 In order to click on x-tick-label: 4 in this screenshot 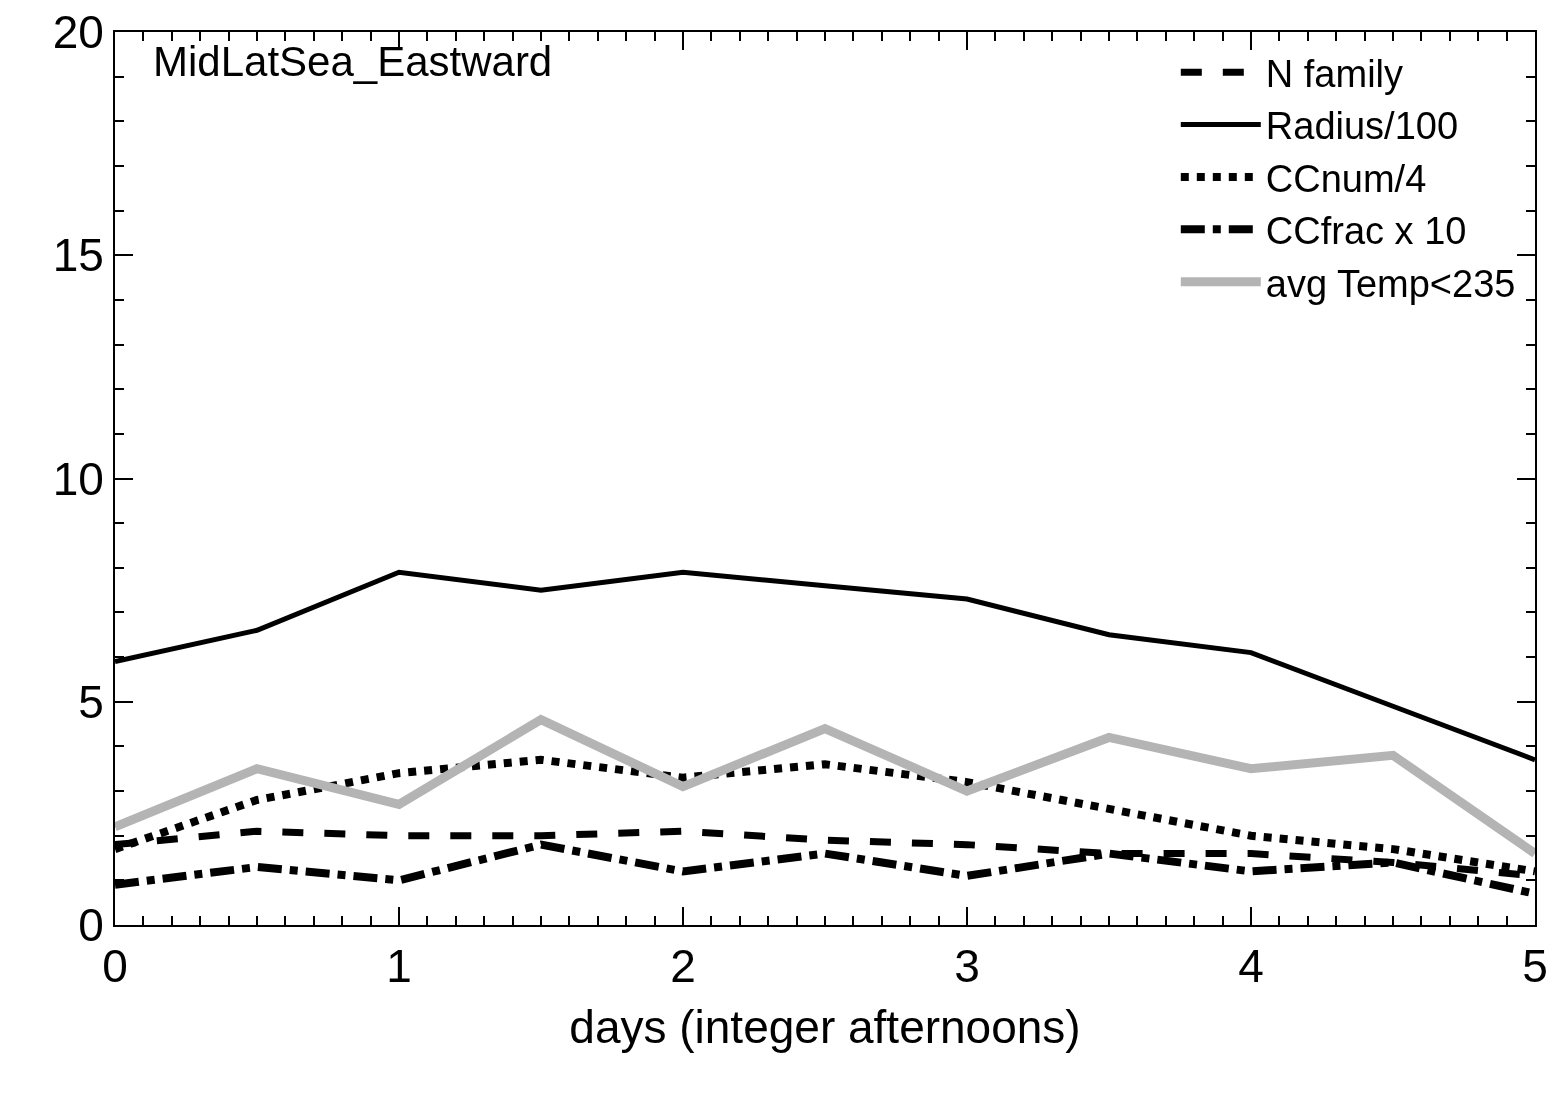, I will do `click(1251, 966)`.